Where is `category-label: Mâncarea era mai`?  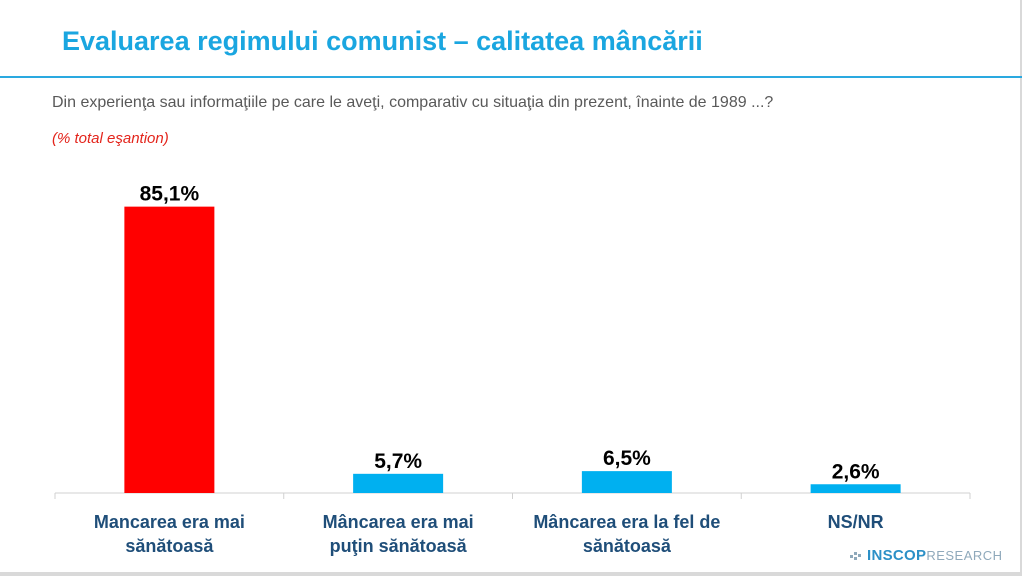 category-label: Mâncarea era mai is located at coordinates (398, 522).